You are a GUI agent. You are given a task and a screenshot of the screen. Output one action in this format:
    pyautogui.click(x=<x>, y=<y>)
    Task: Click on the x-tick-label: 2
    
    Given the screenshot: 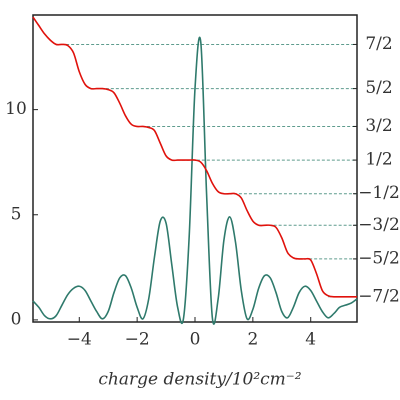 What is the action you would take?
    pyautogui.click(x=252, y=340)
    